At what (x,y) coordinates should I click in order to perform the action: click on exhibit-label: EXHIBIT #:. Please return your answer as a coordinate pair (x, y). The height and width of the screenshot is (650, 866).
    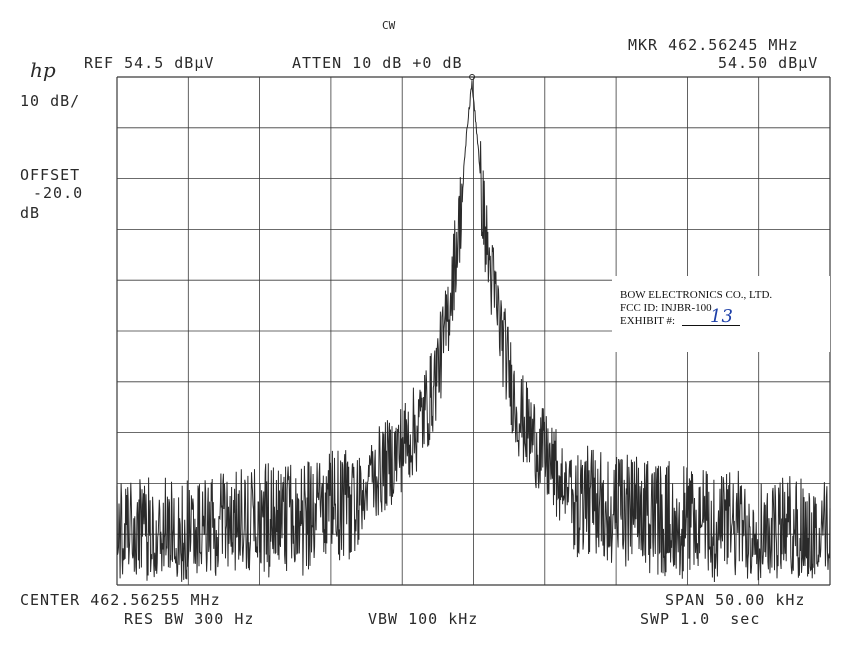
    Looking at the image, I should click on (648, 321).